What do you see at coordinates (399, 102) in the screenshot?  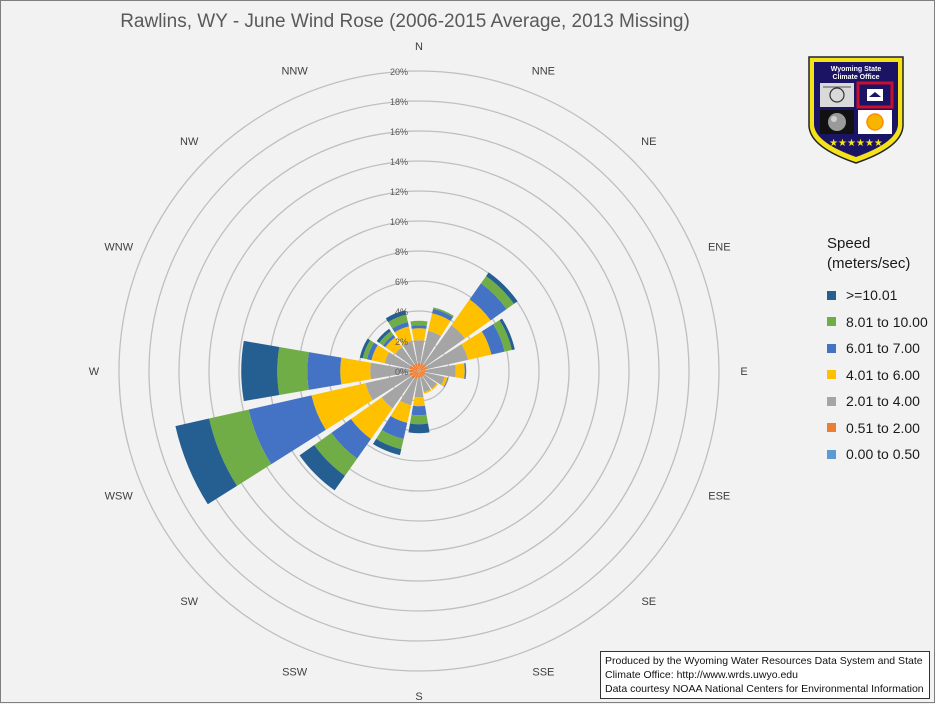 I see `radial-tick-label: 18%` at bounding box center [399, 102].